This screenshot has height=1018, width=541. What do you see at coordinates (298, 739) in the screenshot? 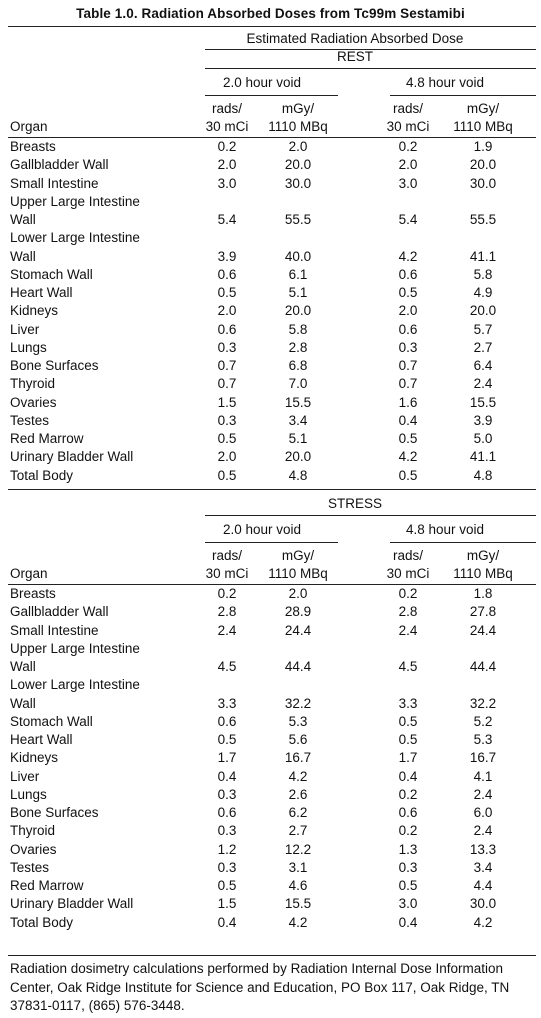
I see `dose-value: 5.6` at bounding box center [298, 739].